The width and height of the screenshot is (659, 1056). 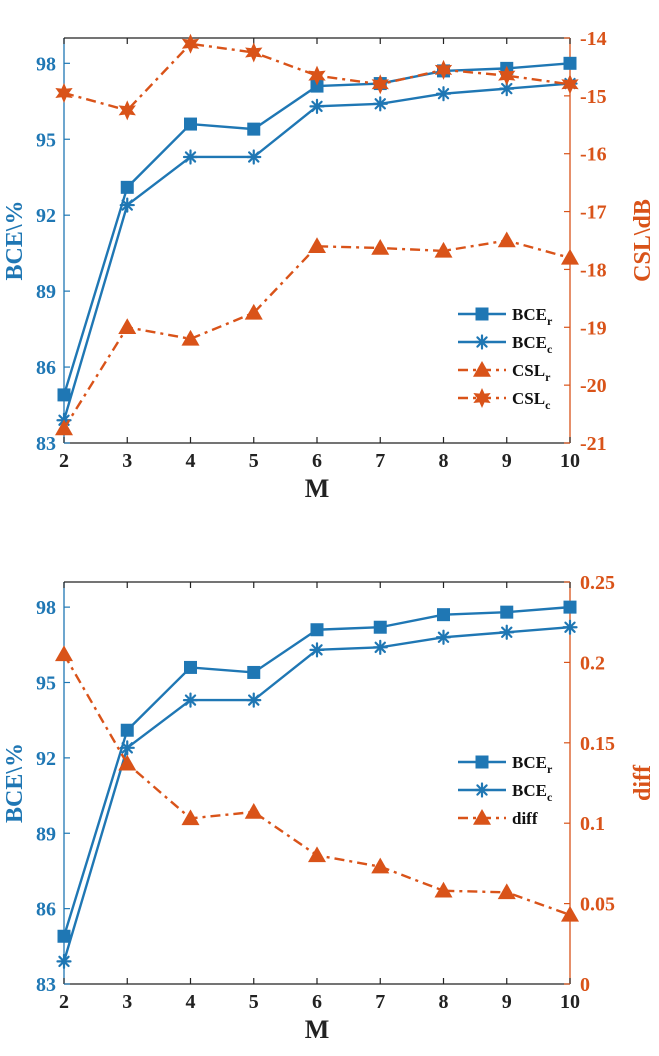 What do you see at coordinates (593, 97) in the screenshot?
I see `y-tick-label-right: -15` at bounding box center [593, 97].